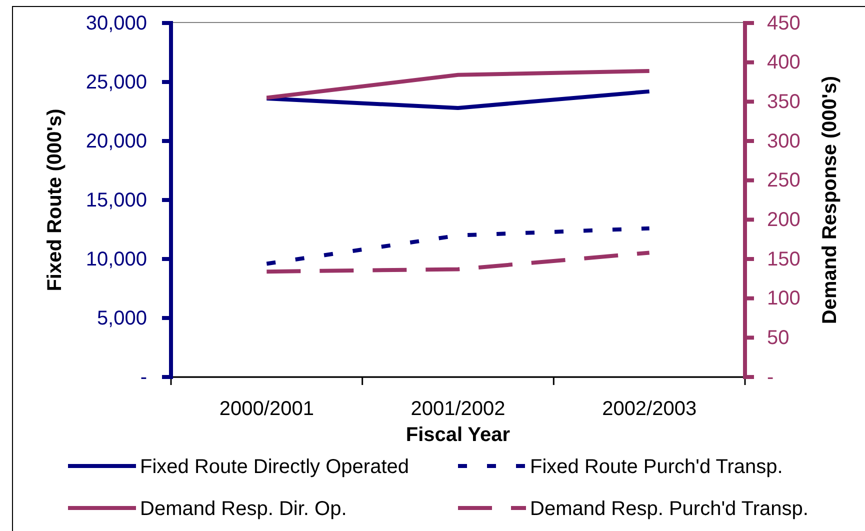 The height and width of the screenshot is (531, 865). Describe the element at coordinates (770, 377) in the screenshot. I see `y2-tick-label: -` at that location.